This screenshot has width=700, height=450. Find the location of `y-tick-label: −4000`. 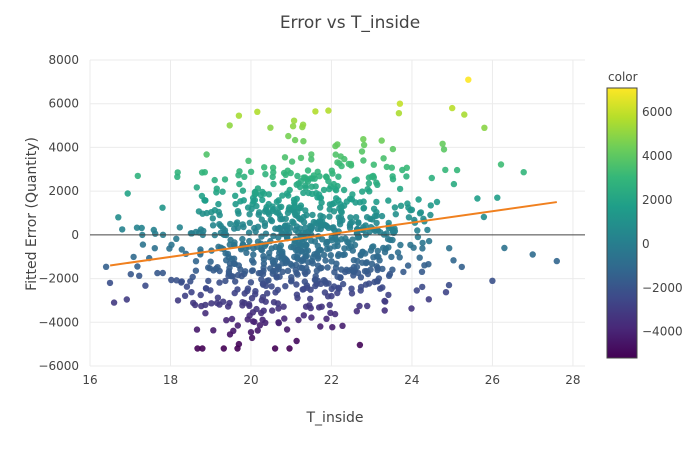

y-tick-label: −4000 is located at coordinates (58, 322).